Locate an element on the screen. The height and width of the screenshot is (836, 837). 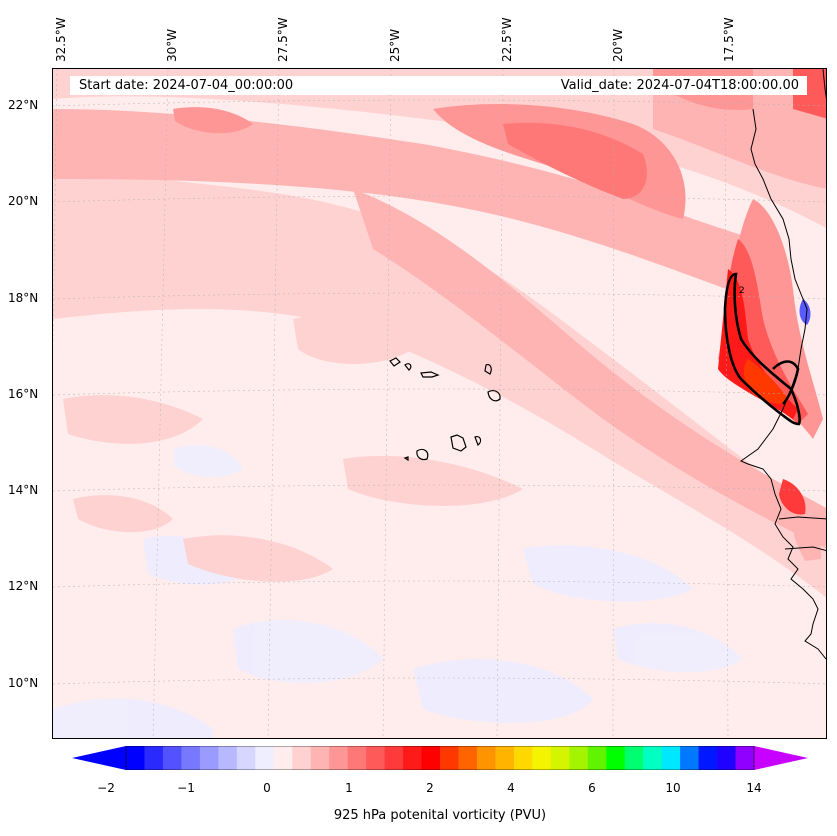
start-date-label: Start date: 2024-07-04_00:00:00 is located at coordinates (186, 85).